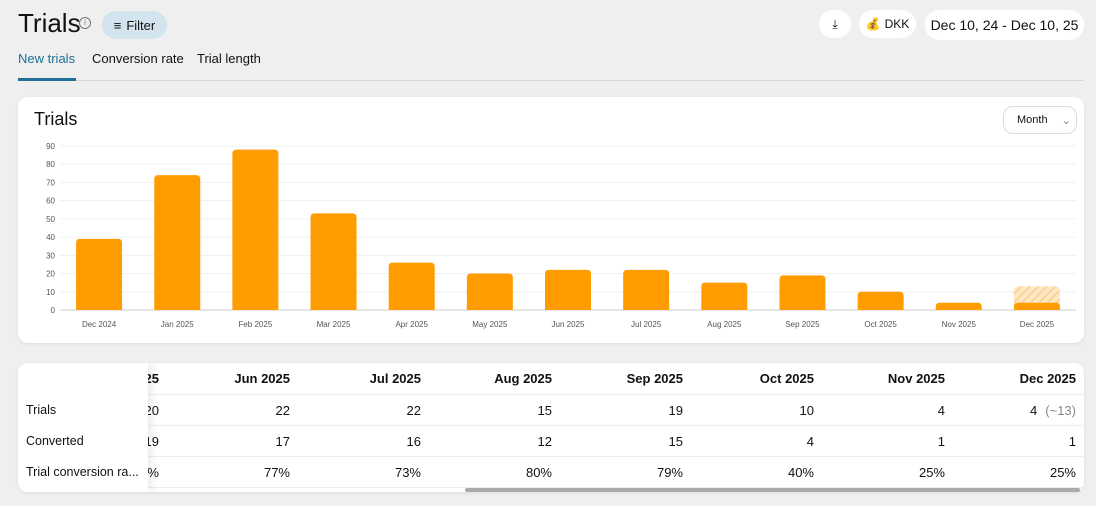  I want to click on tab-new-trials: New trials, so click(47, 58).